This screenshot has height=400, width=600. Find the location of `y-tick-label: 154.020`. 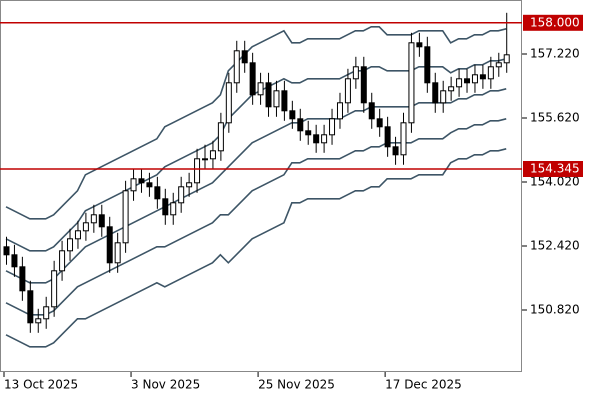

y-tick-label: 154.020 is located at coordinates (555, 182).